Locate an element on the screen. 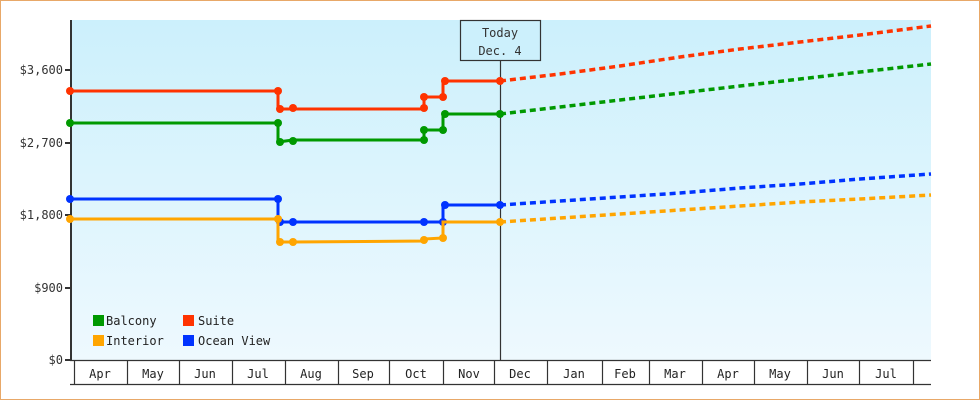 Image resolution: width=980 pixels, height=400 pixels. legend-label: Balcony is located at coordinates (131, 321).